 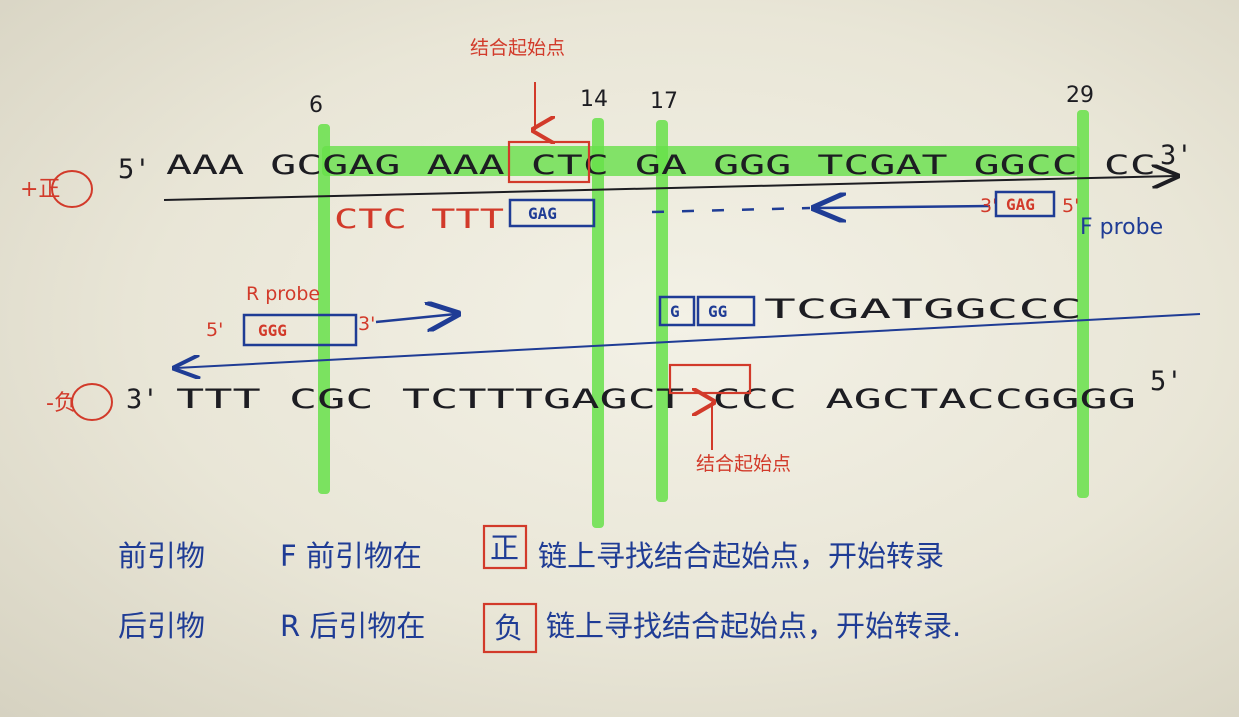 I want to click on note-2-text-a: R 后引物在, so click(x=352, y=626).